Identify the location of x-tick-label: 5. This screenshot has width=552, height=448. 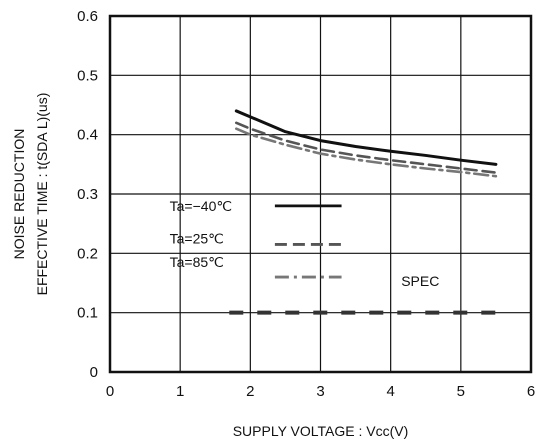
(461, 391).